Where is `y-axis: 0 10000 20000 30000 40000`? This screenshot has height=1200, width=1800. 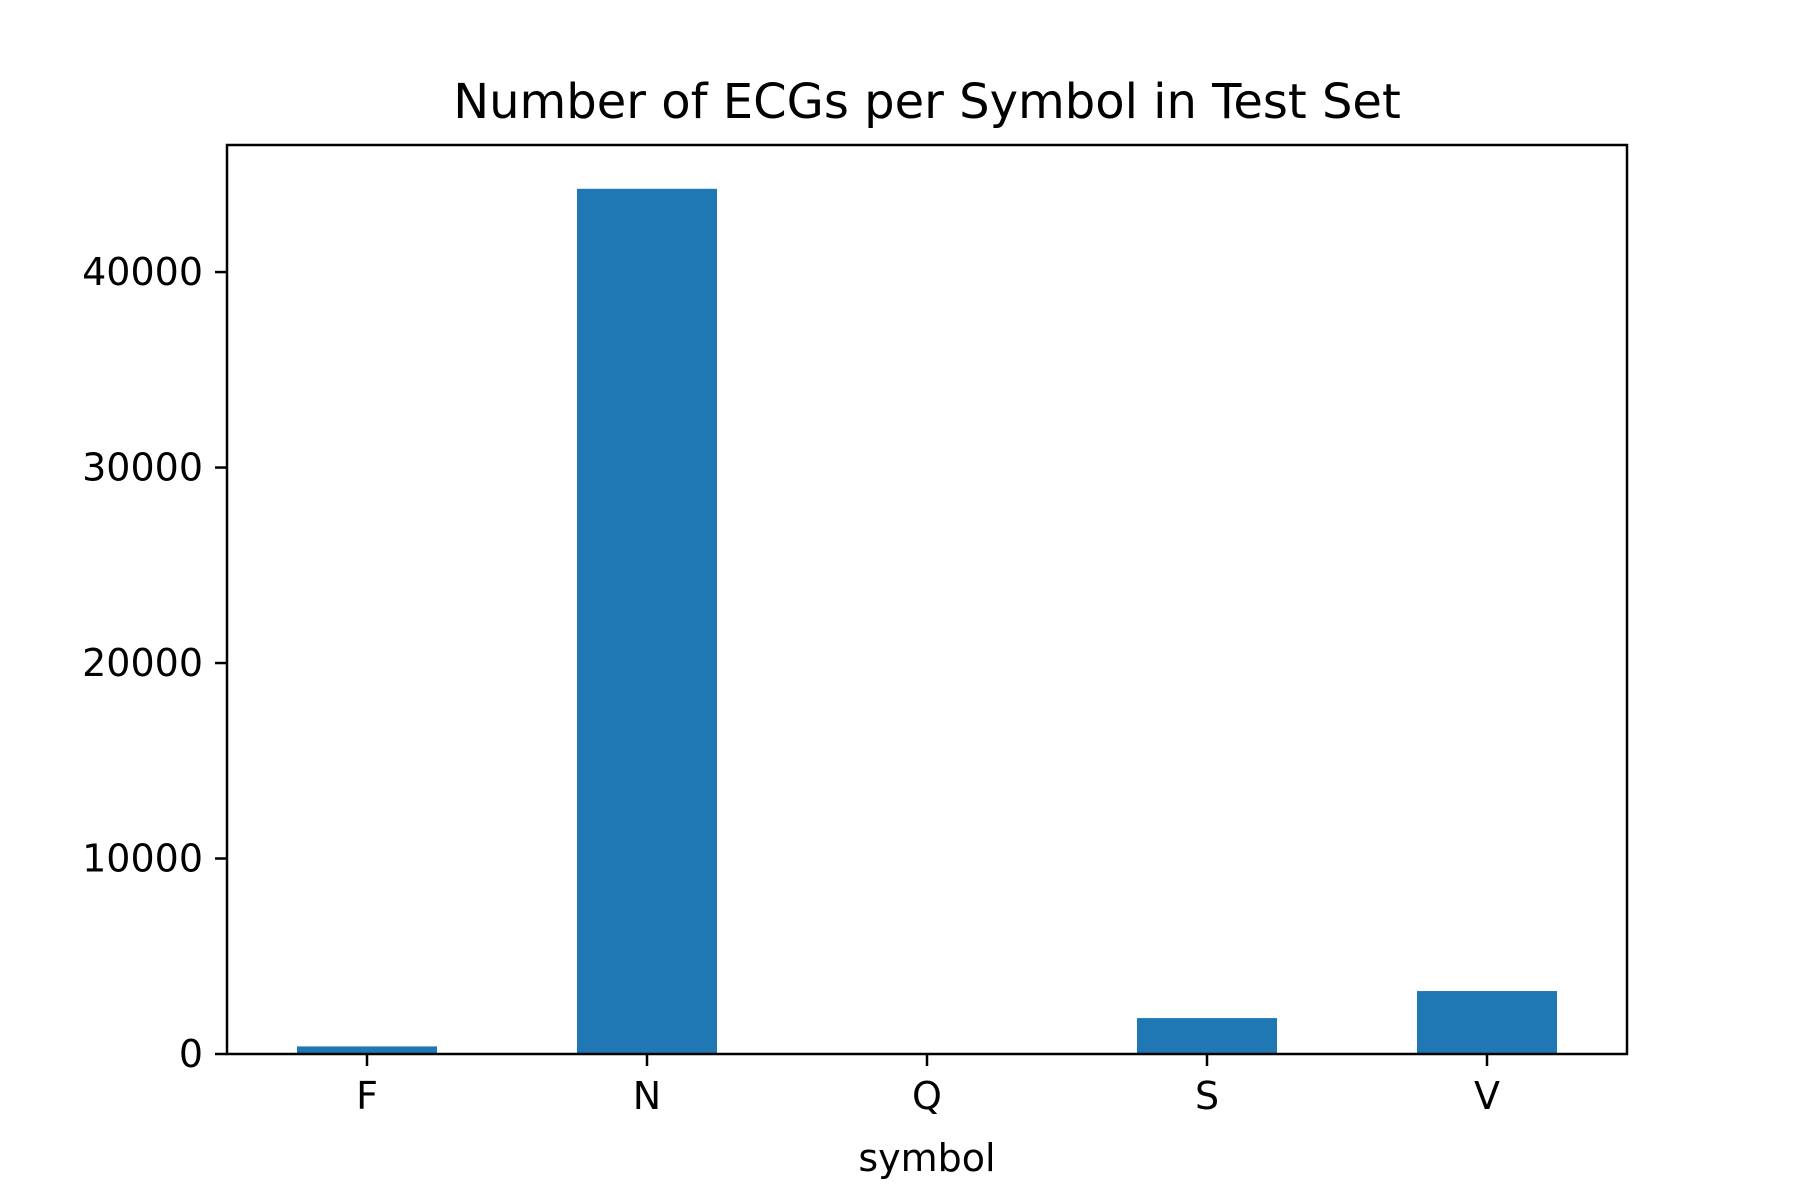
y-axis: 0 10000 20000 30000 40000 is located at coordinates (154, 663).